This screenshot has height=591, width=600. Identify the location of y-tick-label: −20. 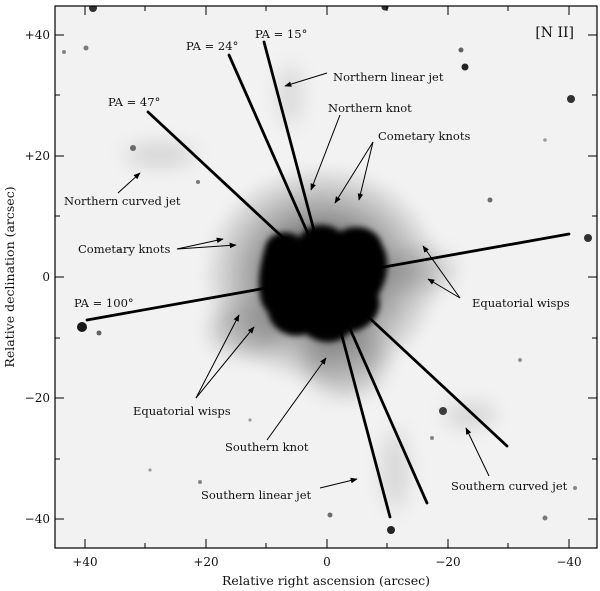
(37, 398).